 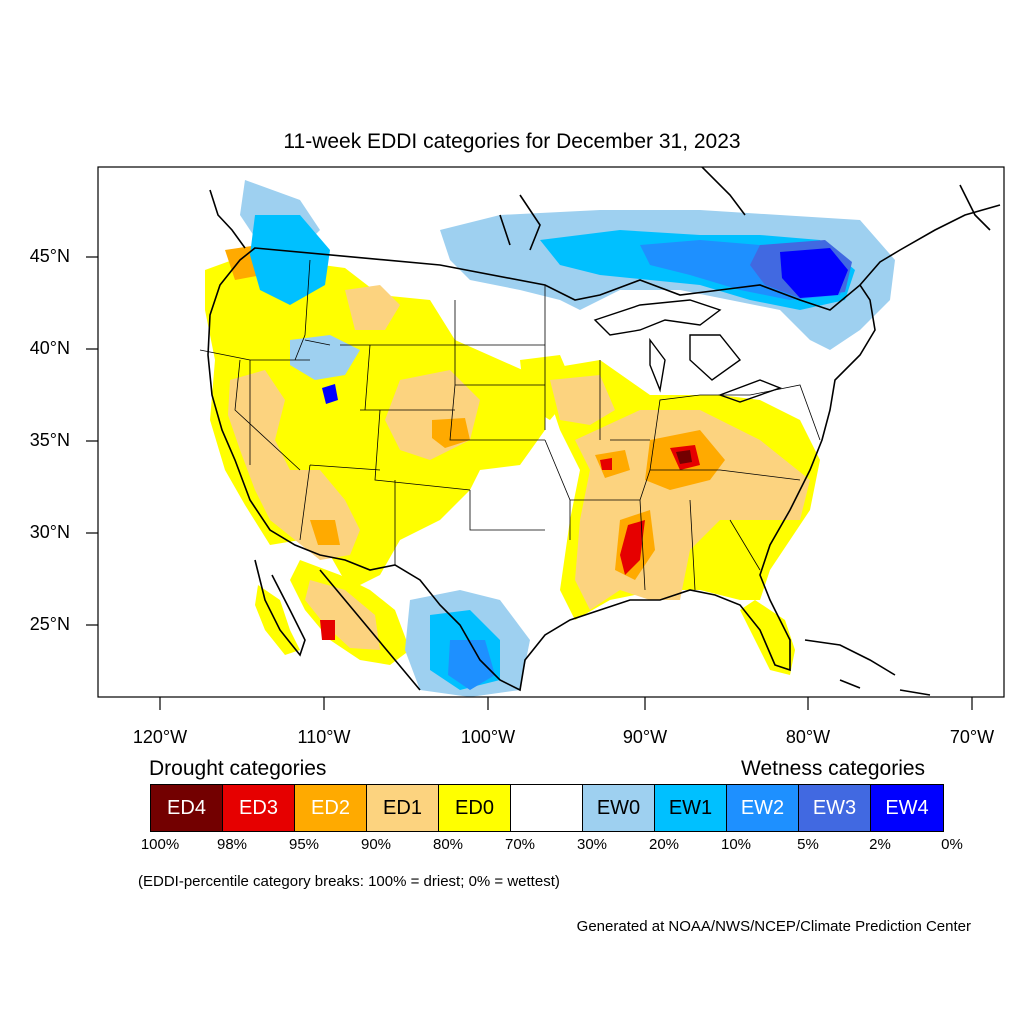 I want to click on ed0-florida-region, so click(x=767, y=637).